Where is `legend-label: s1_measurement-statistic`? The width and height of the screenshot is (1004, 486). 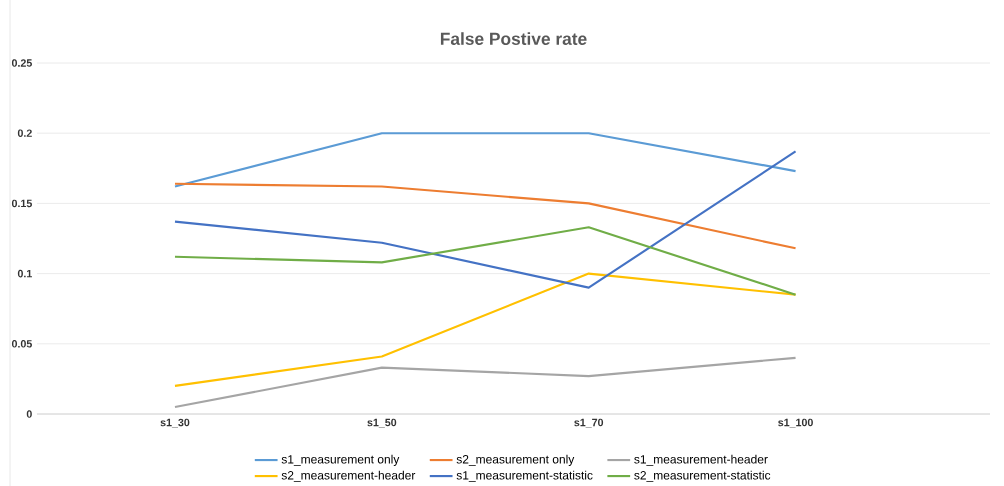
legend-label: s1_measurement-statistic is located at coordinates (524, 476).